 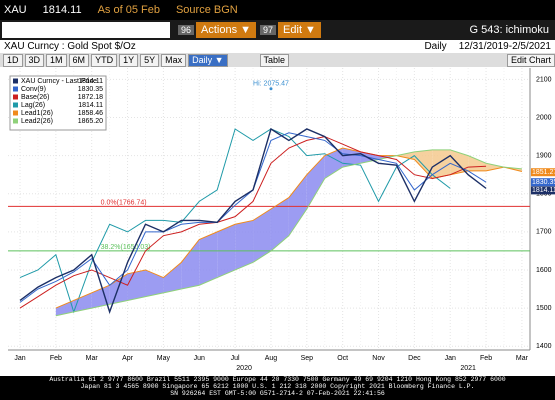 I want to click on y-tick-label: 1600, so click(x=544, y=270).